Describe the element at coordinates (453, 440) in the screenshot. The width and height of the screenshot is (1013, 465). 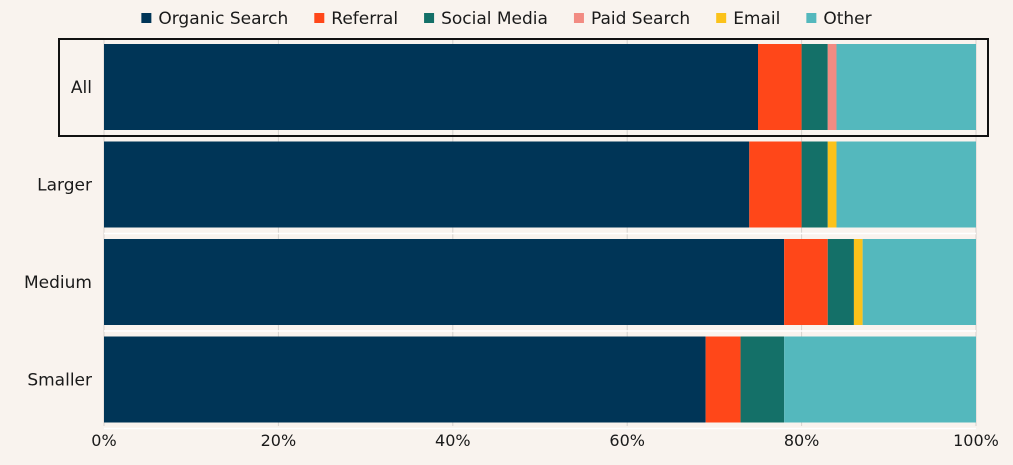
I see `x-tick-label: 40%` at that location.